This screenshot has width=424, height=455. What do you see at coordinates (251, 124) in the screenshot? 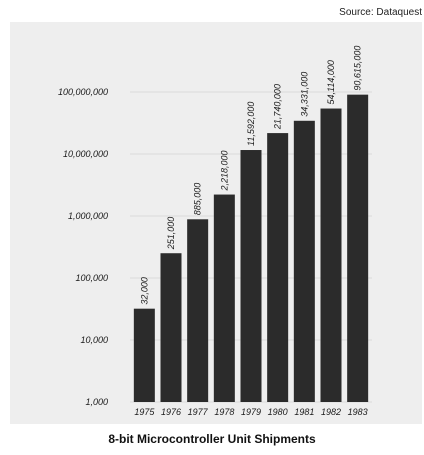
I see `data-label: 11,592,000` at bounding box center [251, 124].